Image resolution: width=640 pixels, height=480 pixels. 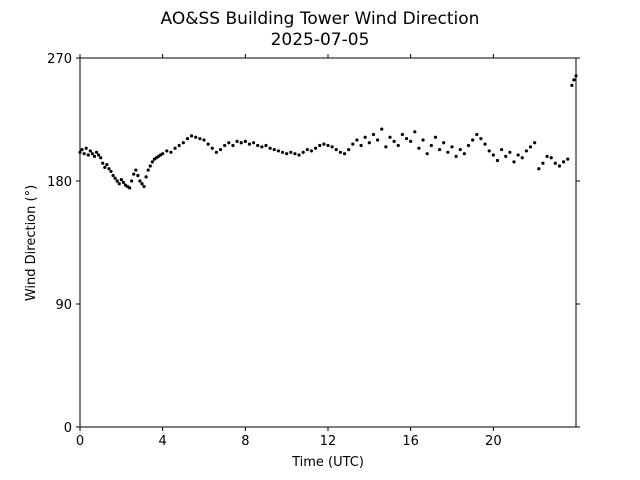 What do you see at coordinates (63, 305) in the screenshot?
I see `y-tick-label: 90` at bounding box center [63, 305].